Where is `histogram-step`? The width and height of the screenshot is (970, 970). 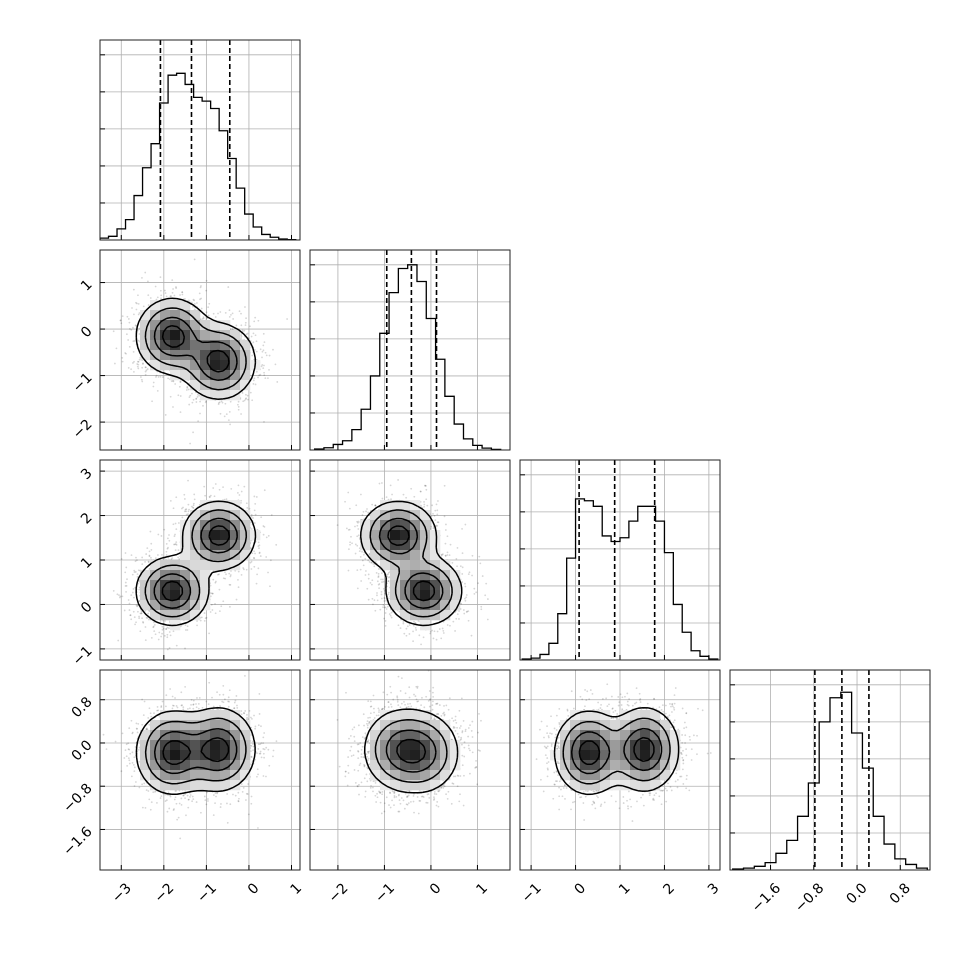 histogram-step is located at coordinates (198, 156).